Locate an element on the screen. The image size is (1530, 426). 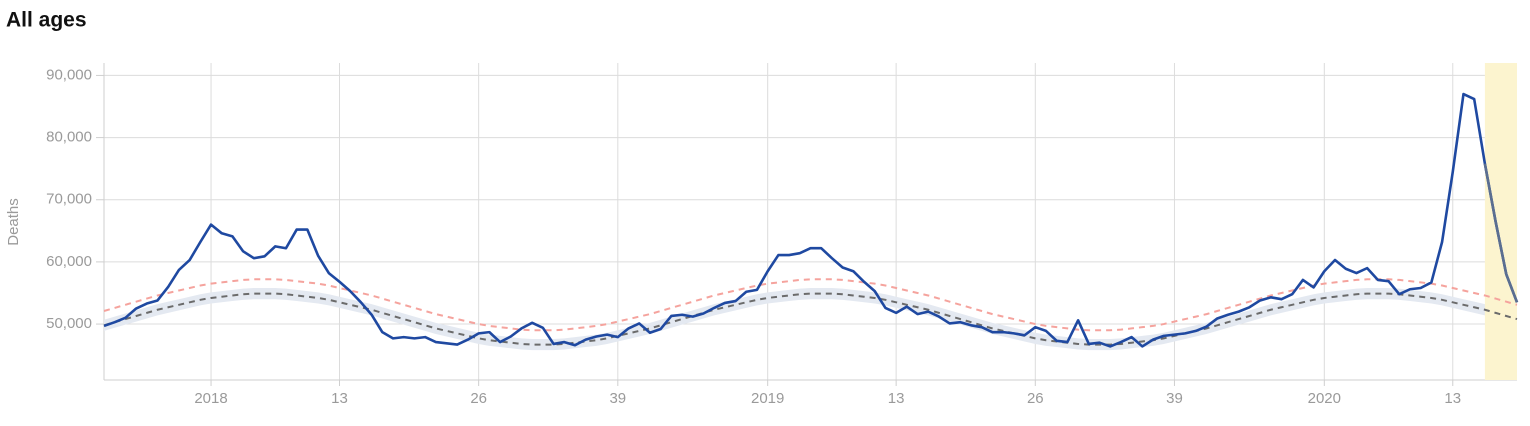
provisional-line is located at coordinates (1501, 233).